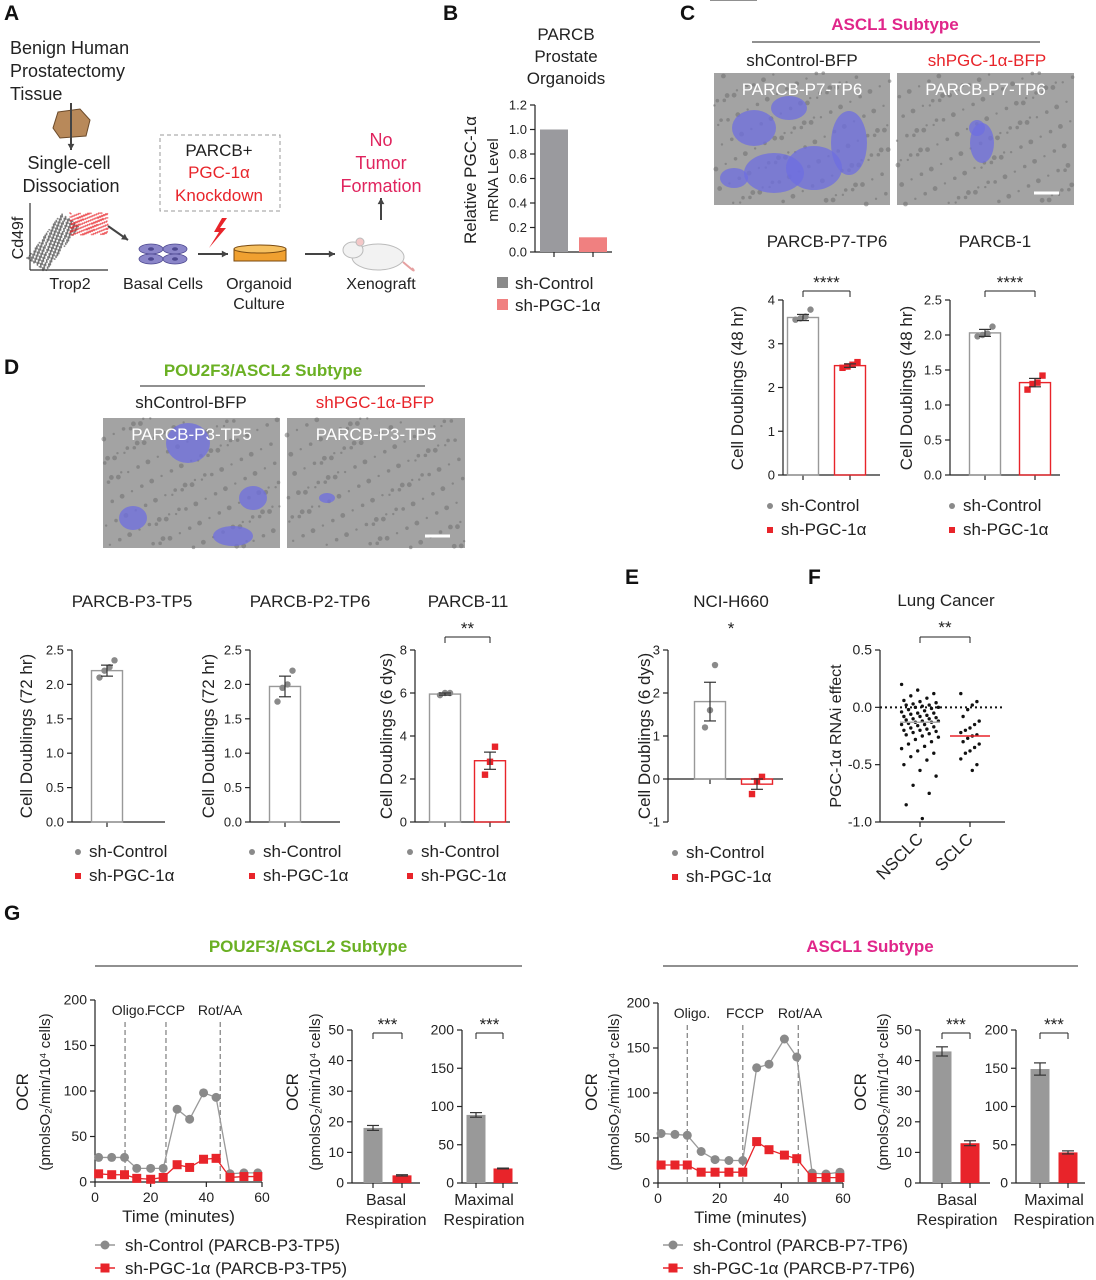 The image size is (1096, 1280). What do you see at coordinates (470, 180) in the screenshot?
I see `y-axis-label: Relative PGC-1α` at bounding box center [470, 180].